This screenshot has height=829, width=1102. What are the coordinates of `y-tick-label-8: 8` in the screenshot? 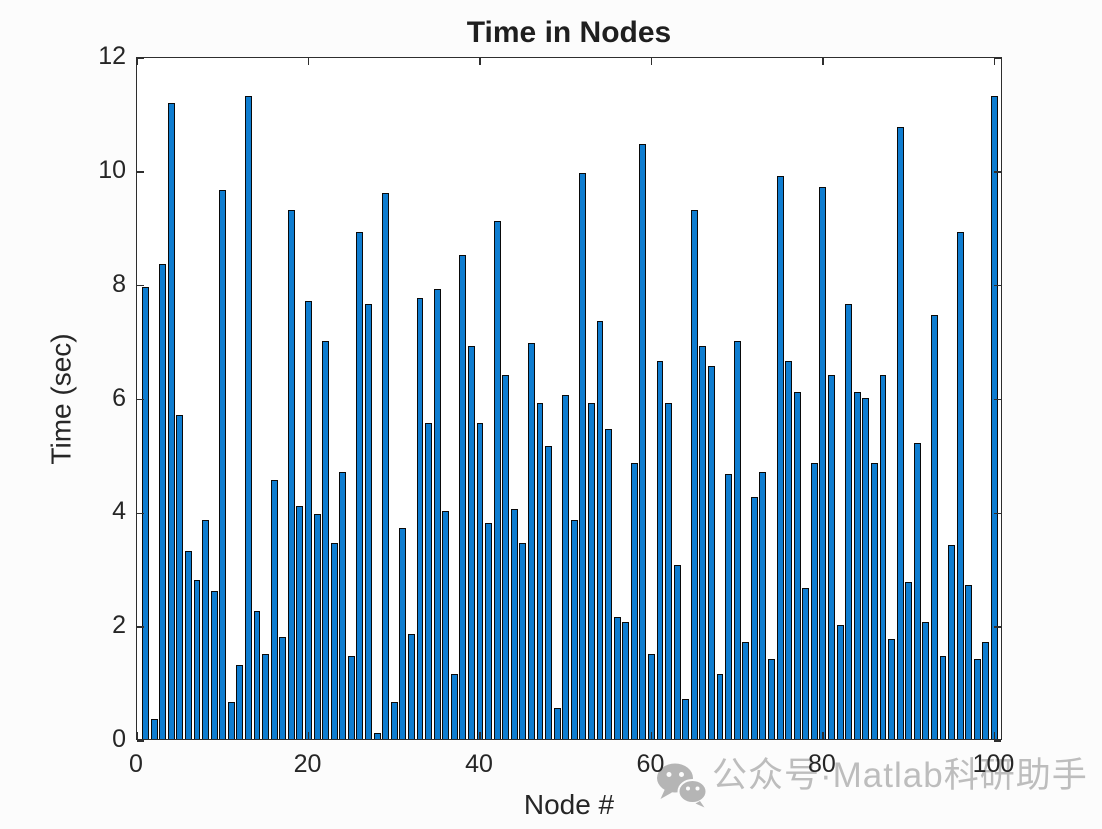 It's located at (119, 283).